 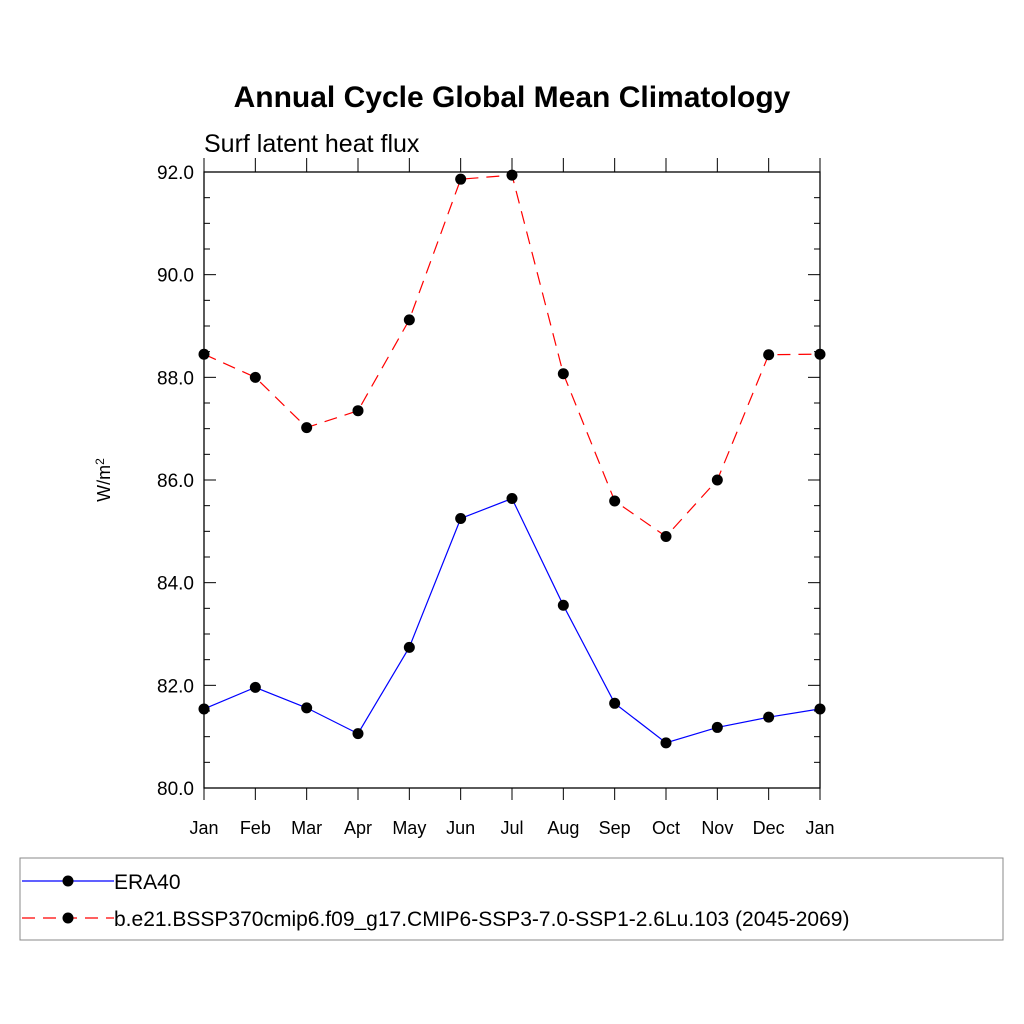 What do you see at coordinates (460, 828) in the screenshot?
I see `x-tick-label: Jun` at bounding box center [460, 828].